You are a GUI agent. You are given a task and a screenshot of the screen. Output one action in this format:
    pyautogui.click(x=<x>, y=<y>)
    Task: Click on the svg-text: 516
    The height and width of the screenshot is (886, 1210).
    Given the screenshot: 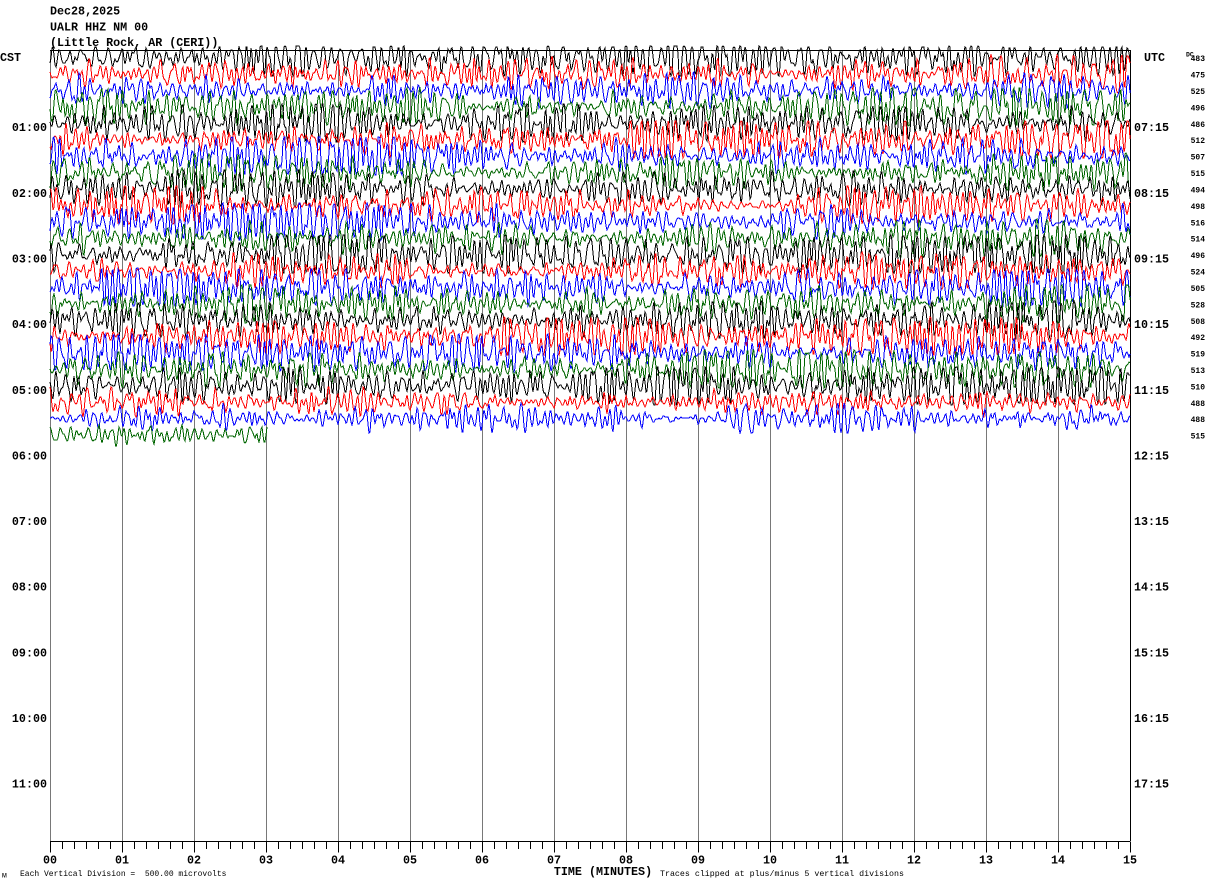 What is the action you would take?
    pyautogui.click(x=1198, y=223)
    